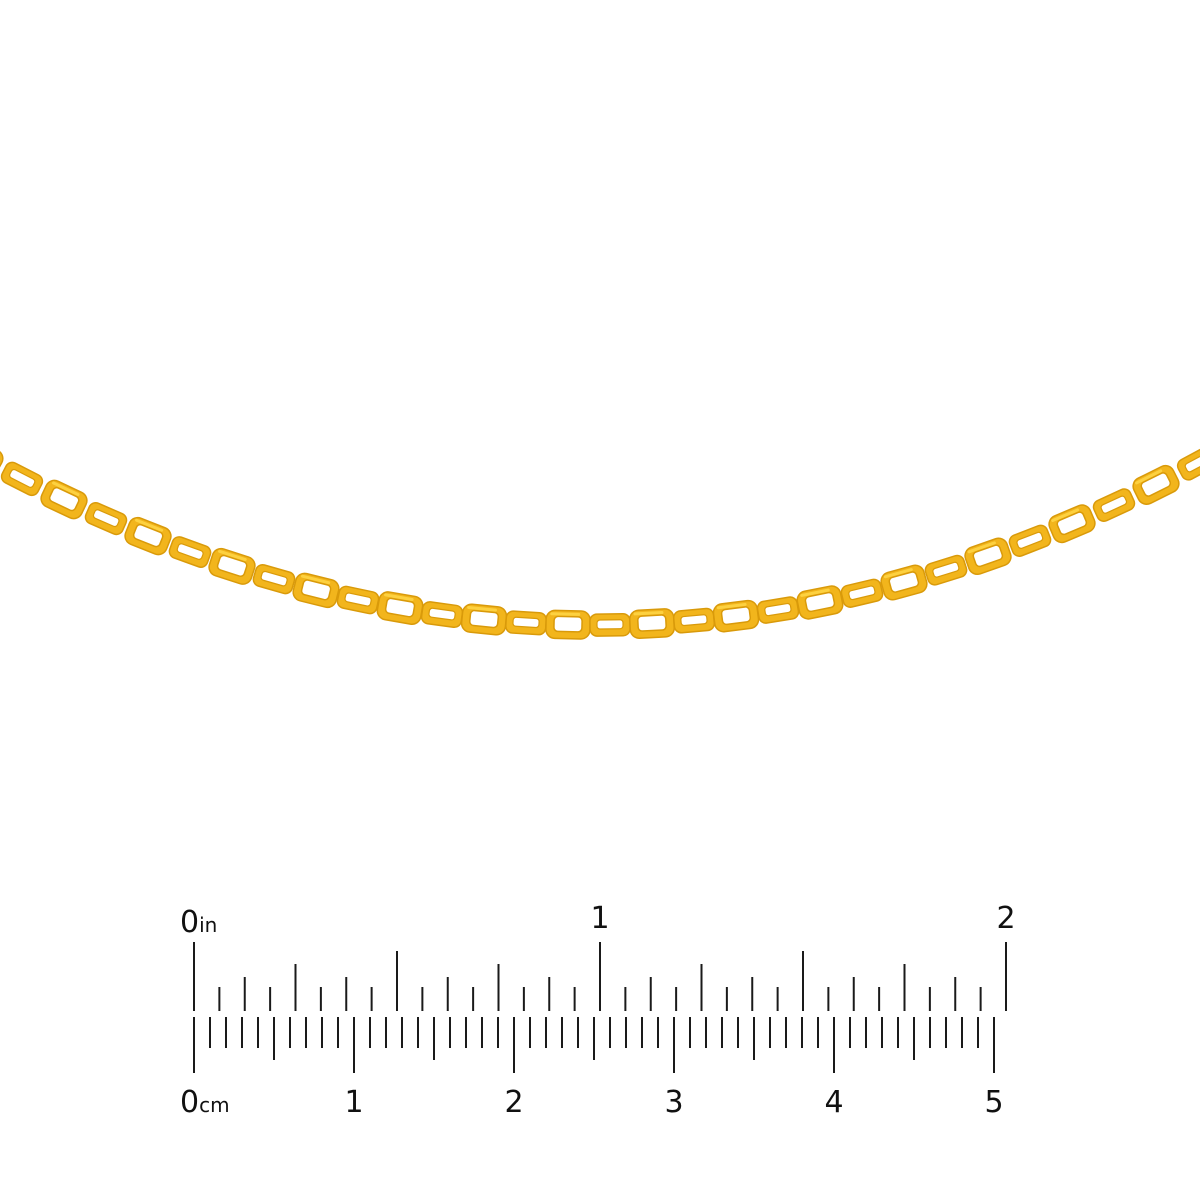 This screenshot has height=1200, width=1200. What do you see at coordinates (600, 1007) in the screenshot?
I see `ruler-ticks` at bounding box center [600, 1007].